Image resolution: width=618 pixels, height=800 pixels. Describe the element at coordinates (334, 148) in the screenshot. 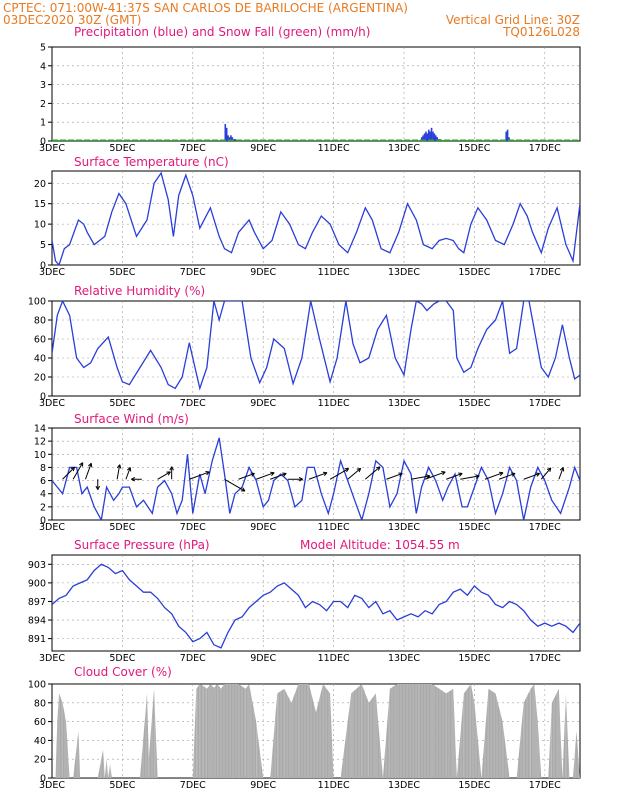

I see `x-tick-label: 11DEC` at that location.